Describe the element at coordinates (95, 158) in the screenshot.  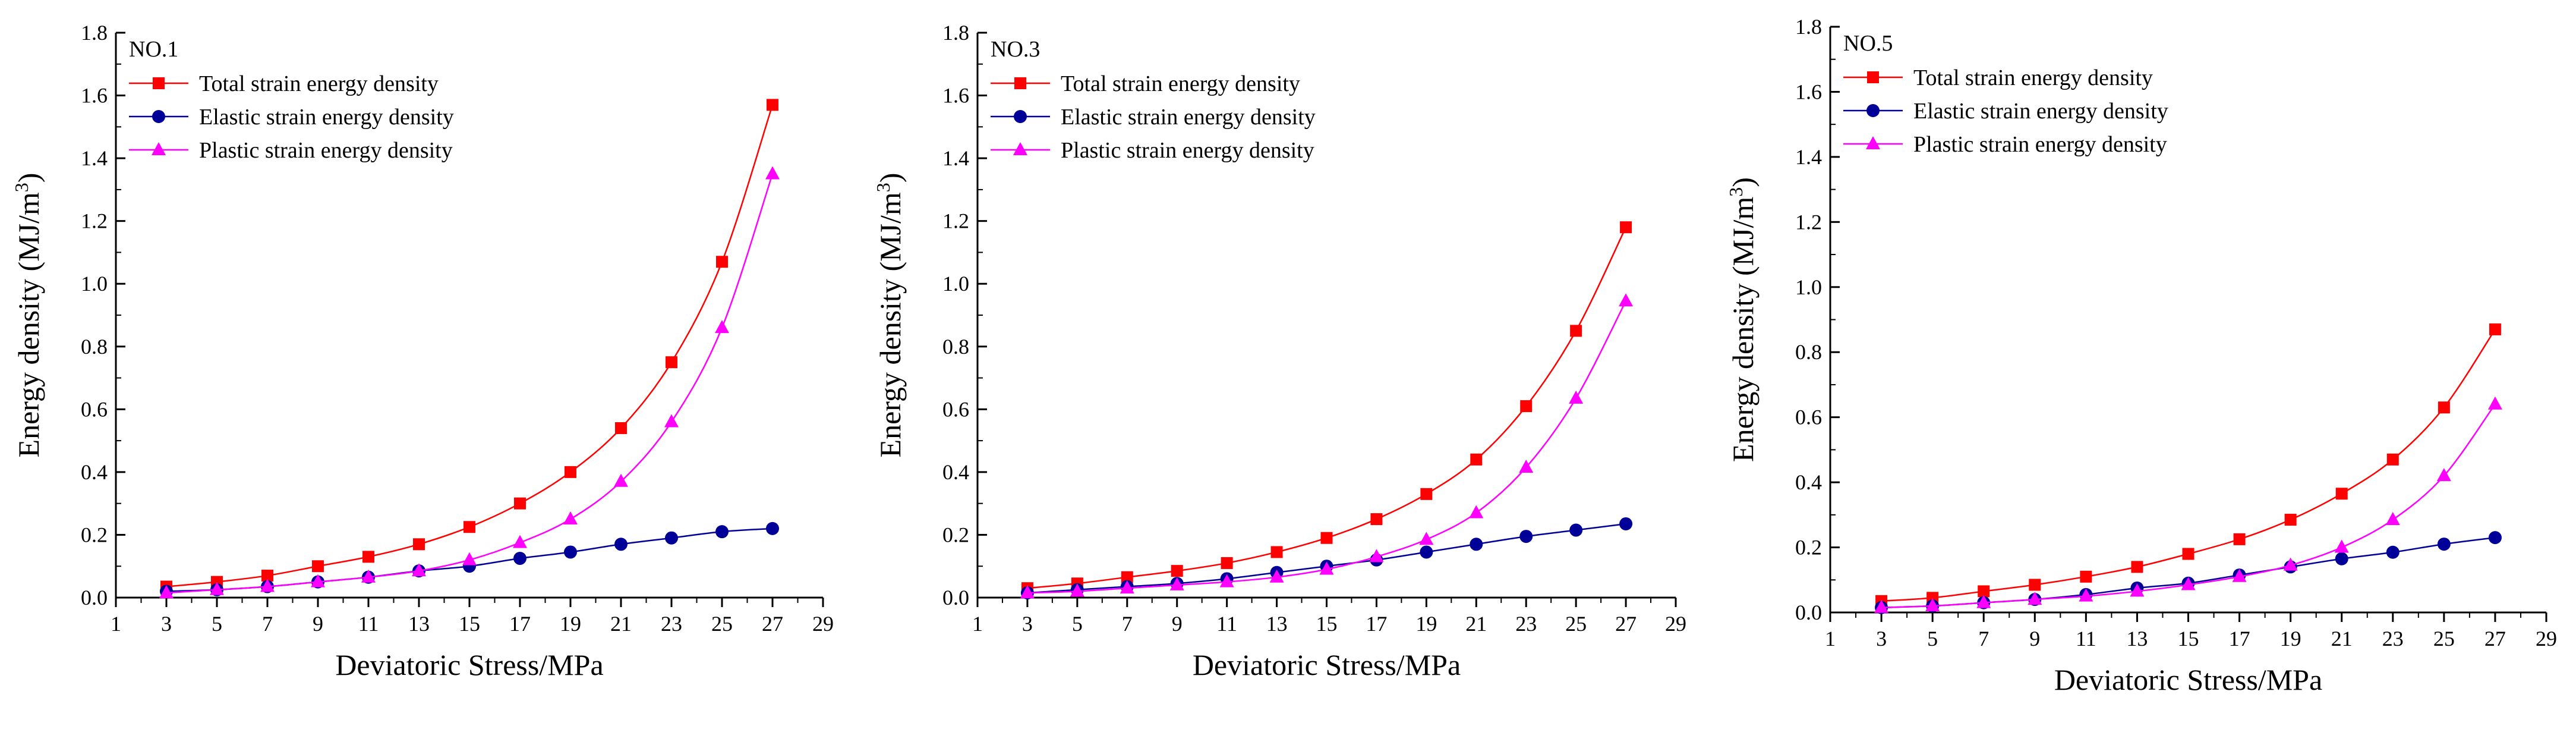
I see `y-tick-label: 1.4` at that location.